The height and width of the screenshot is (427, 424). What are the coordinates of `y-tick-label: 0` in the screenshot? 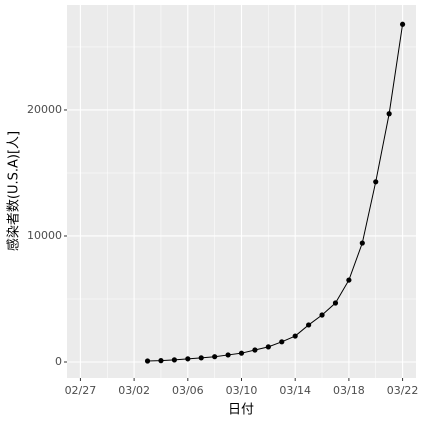 It's located at (58, 361).